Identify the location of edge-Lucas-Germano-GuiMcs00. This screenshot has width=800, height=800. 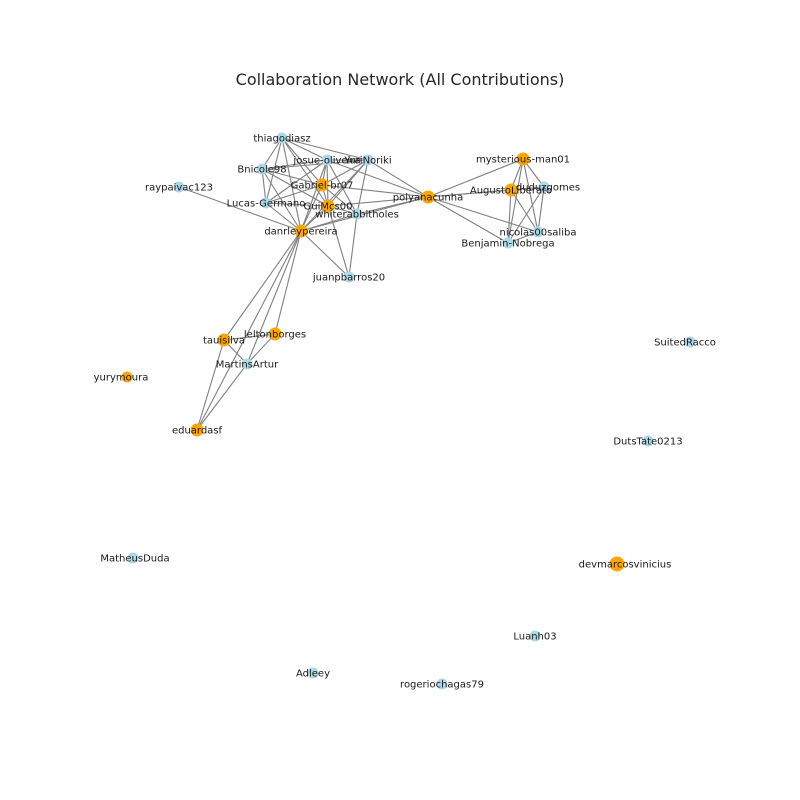
(297, 204).